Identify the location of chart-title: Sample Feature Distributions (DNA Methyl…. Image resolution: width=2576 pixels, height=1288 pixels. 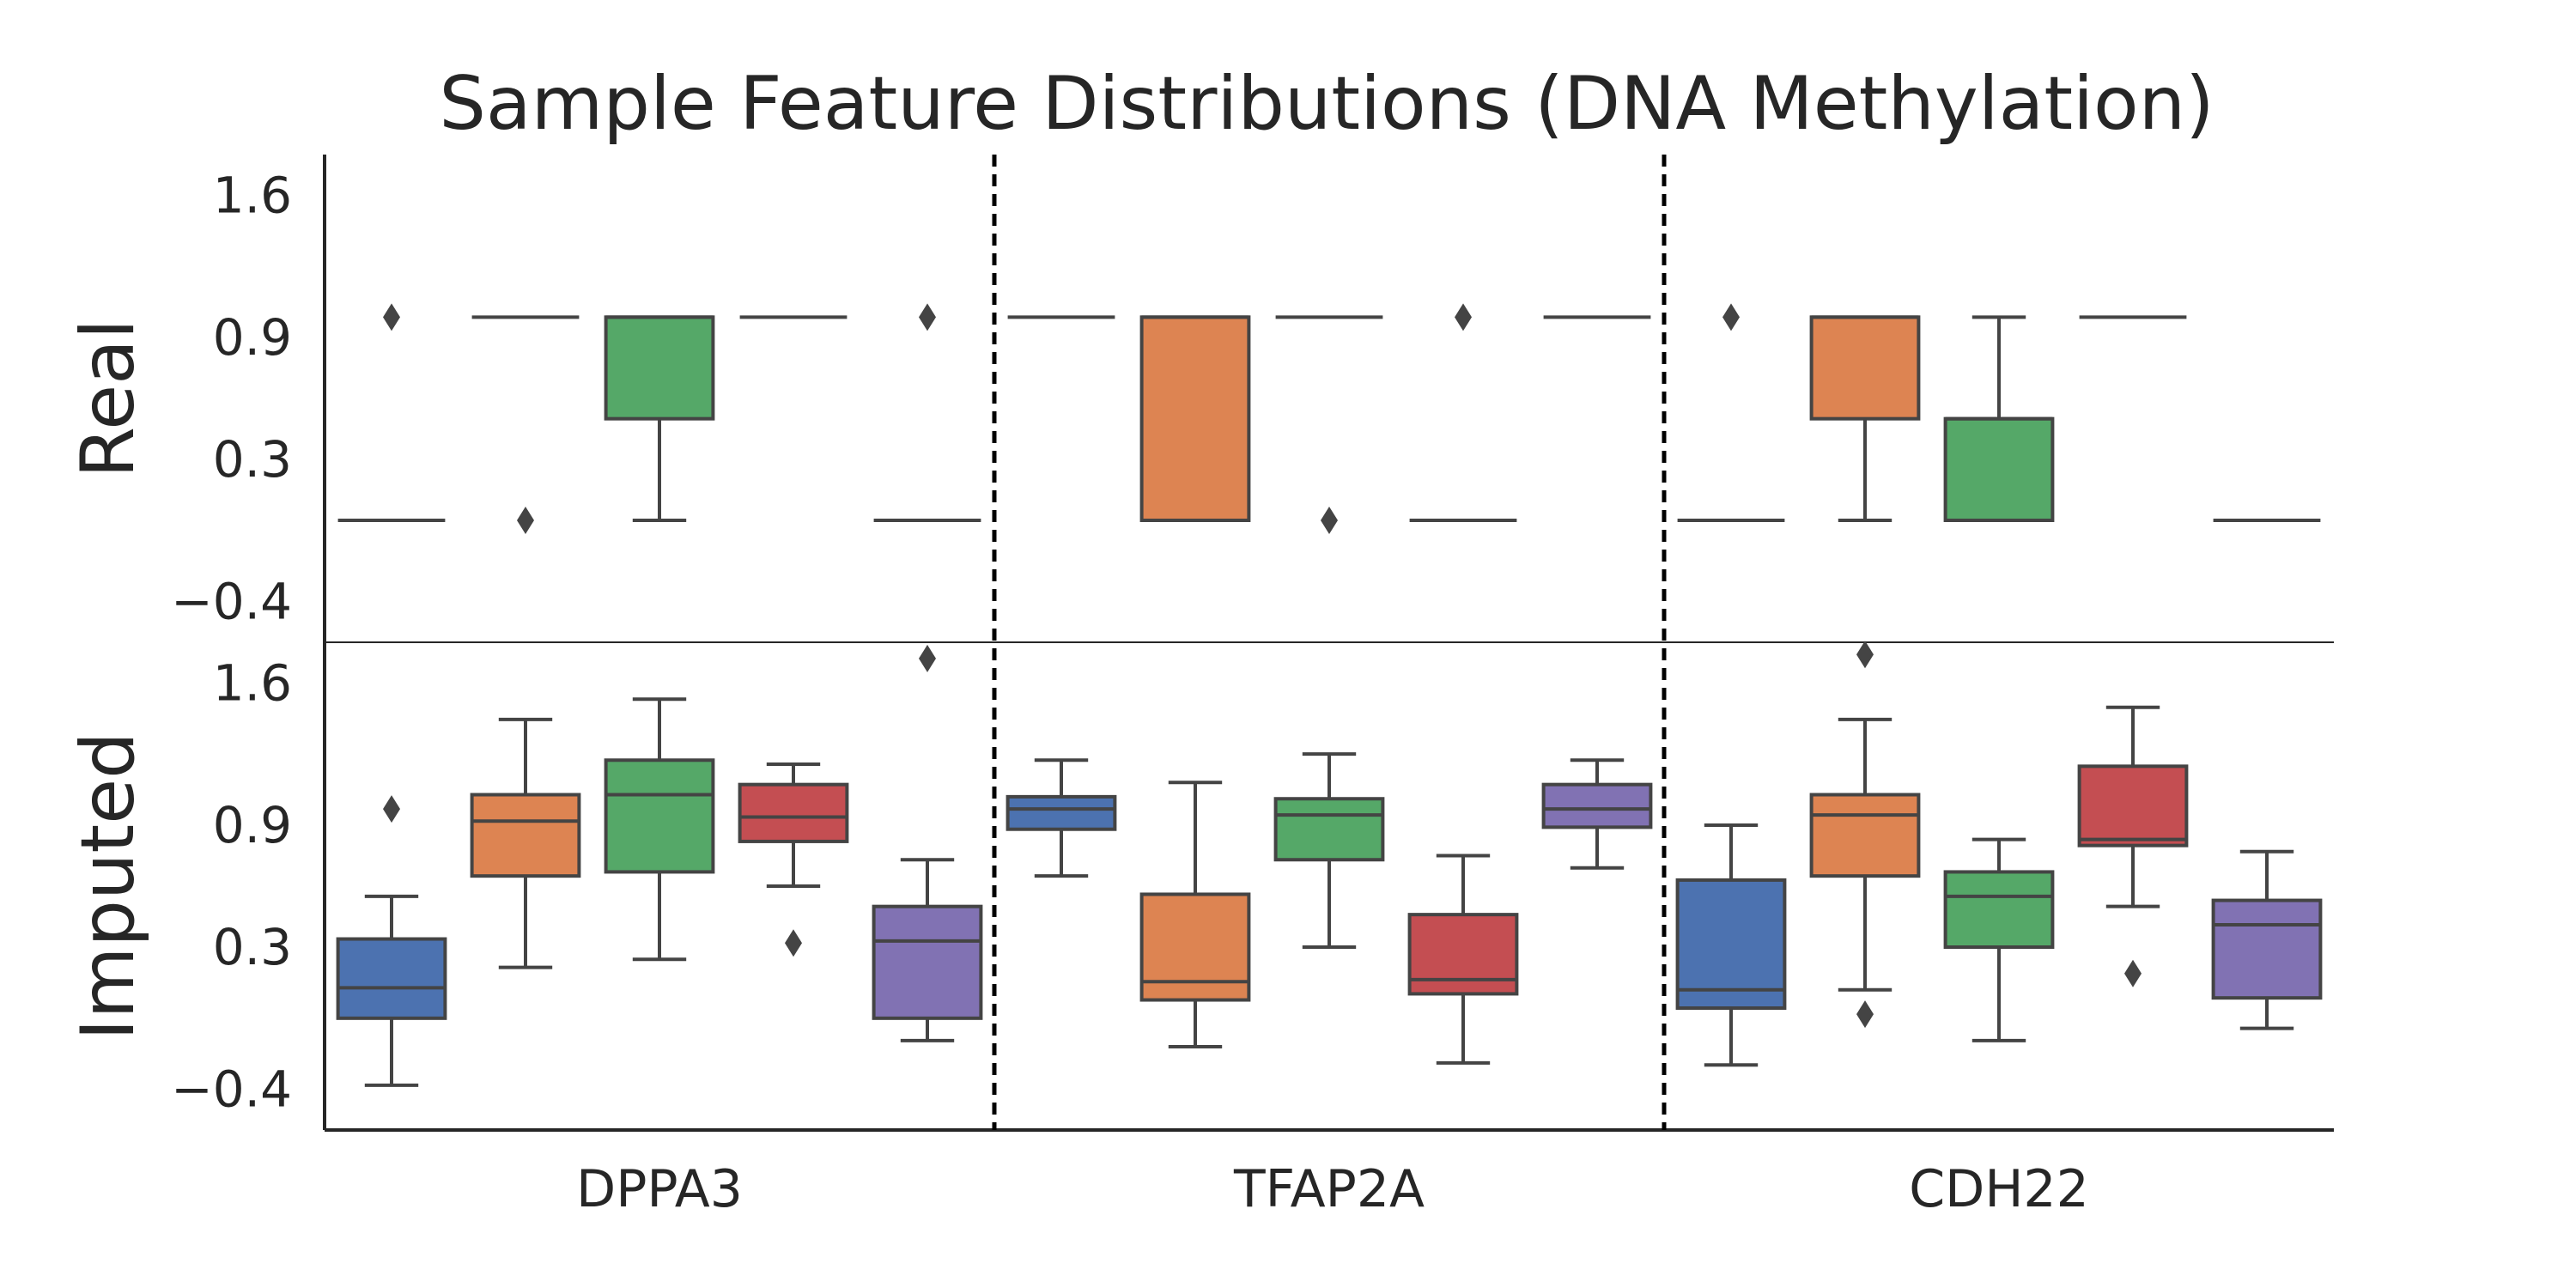
(1327, 104).